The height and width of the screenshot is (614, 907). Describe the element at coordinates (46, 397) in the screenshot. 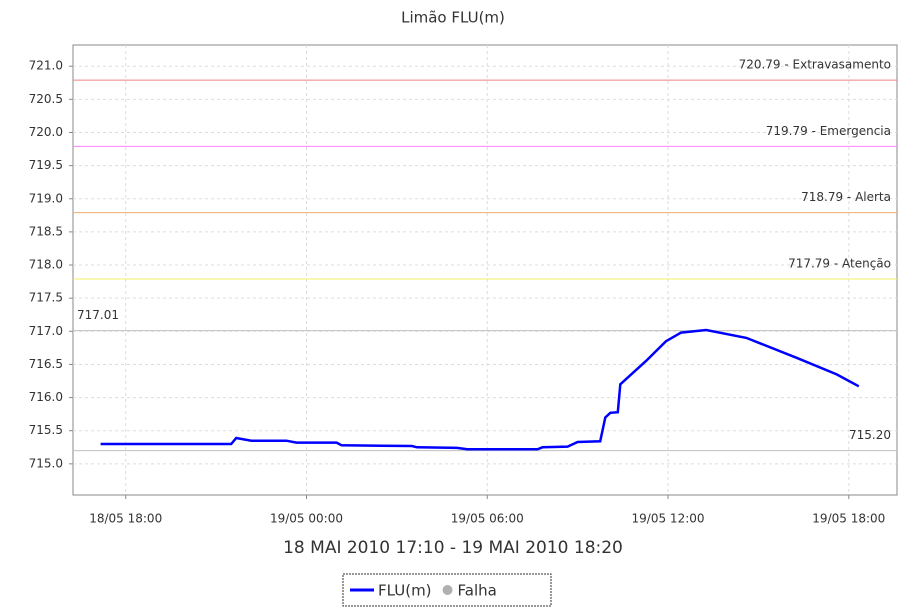

I see `y-tick-label: 716.0` at that location.